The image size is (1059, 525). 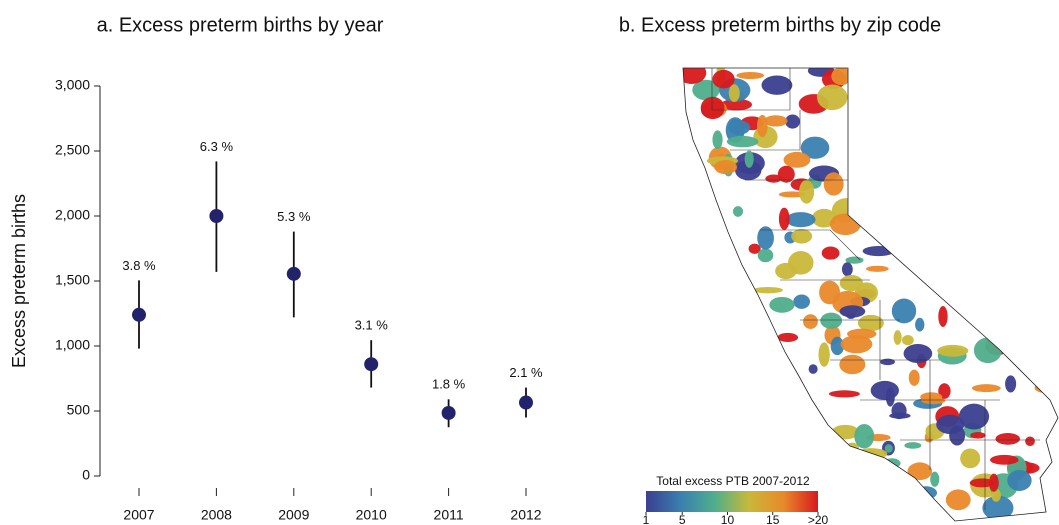 I want to click on annotation: 2.1 %, so click(x=526, y=372).